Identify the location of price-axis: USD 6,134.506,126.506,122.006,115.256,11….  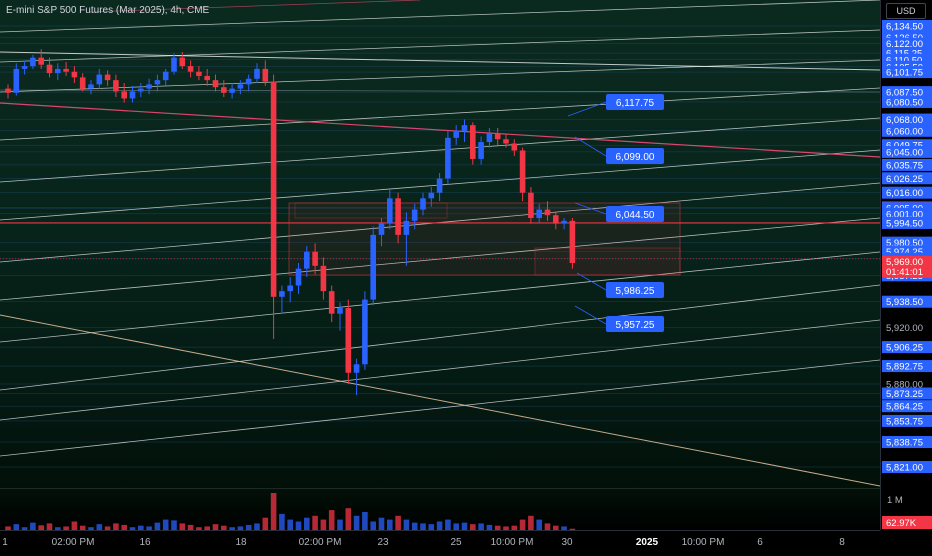
(906, 265).